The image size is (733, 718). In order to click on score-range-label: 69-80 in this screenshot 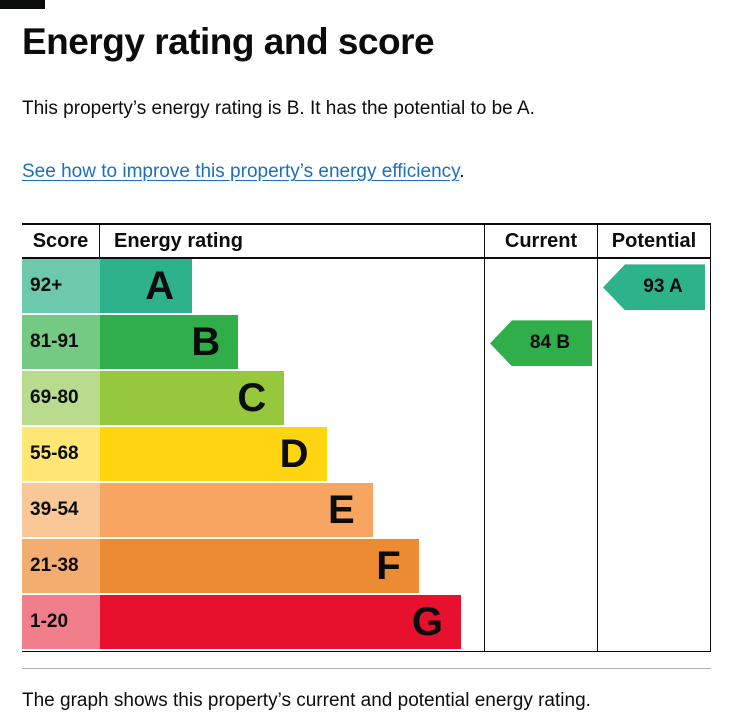, I will do `click(54, 398)`.